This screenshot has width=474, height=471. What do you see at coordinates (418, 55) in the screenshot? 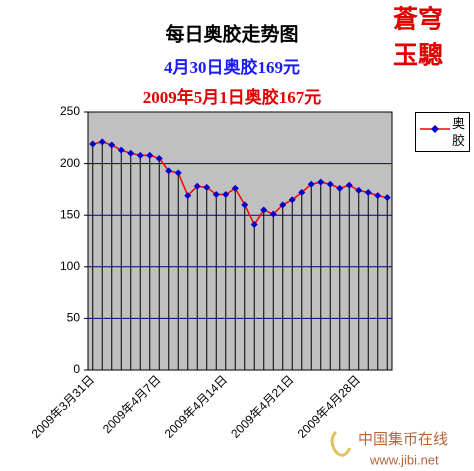
I see `stamp-text: 玉驄` at bounding box center [418, 55].